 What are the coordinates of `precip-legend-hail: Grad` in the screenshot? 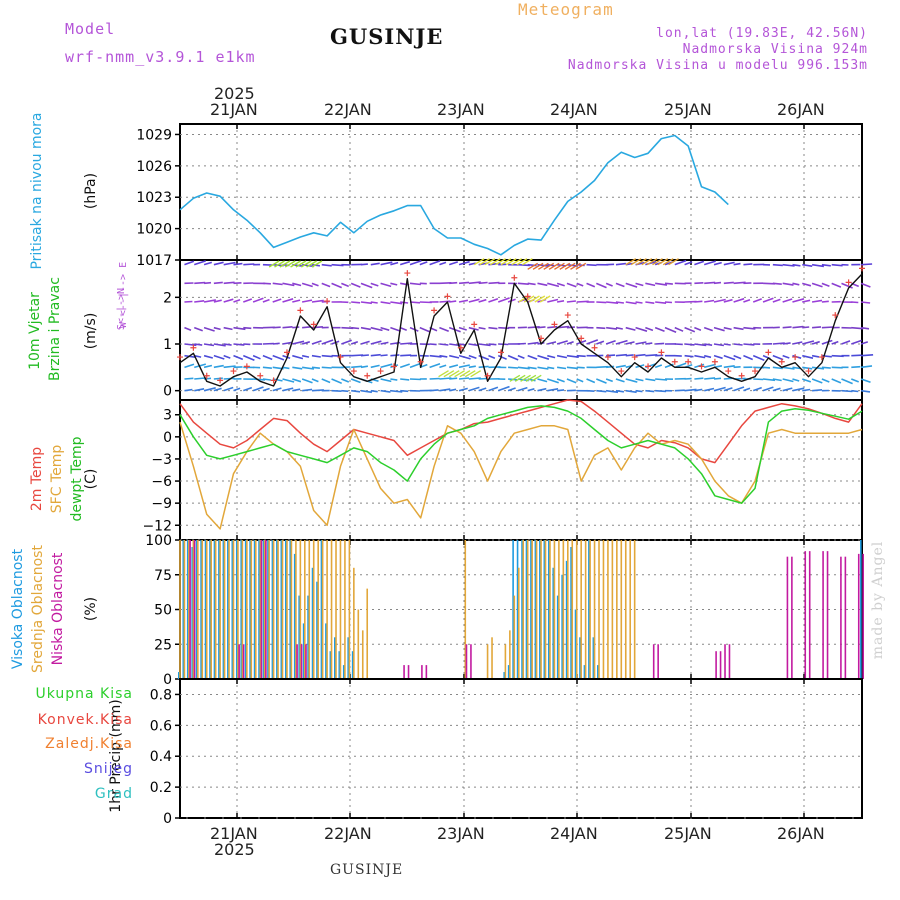 It's located at (113, 794).